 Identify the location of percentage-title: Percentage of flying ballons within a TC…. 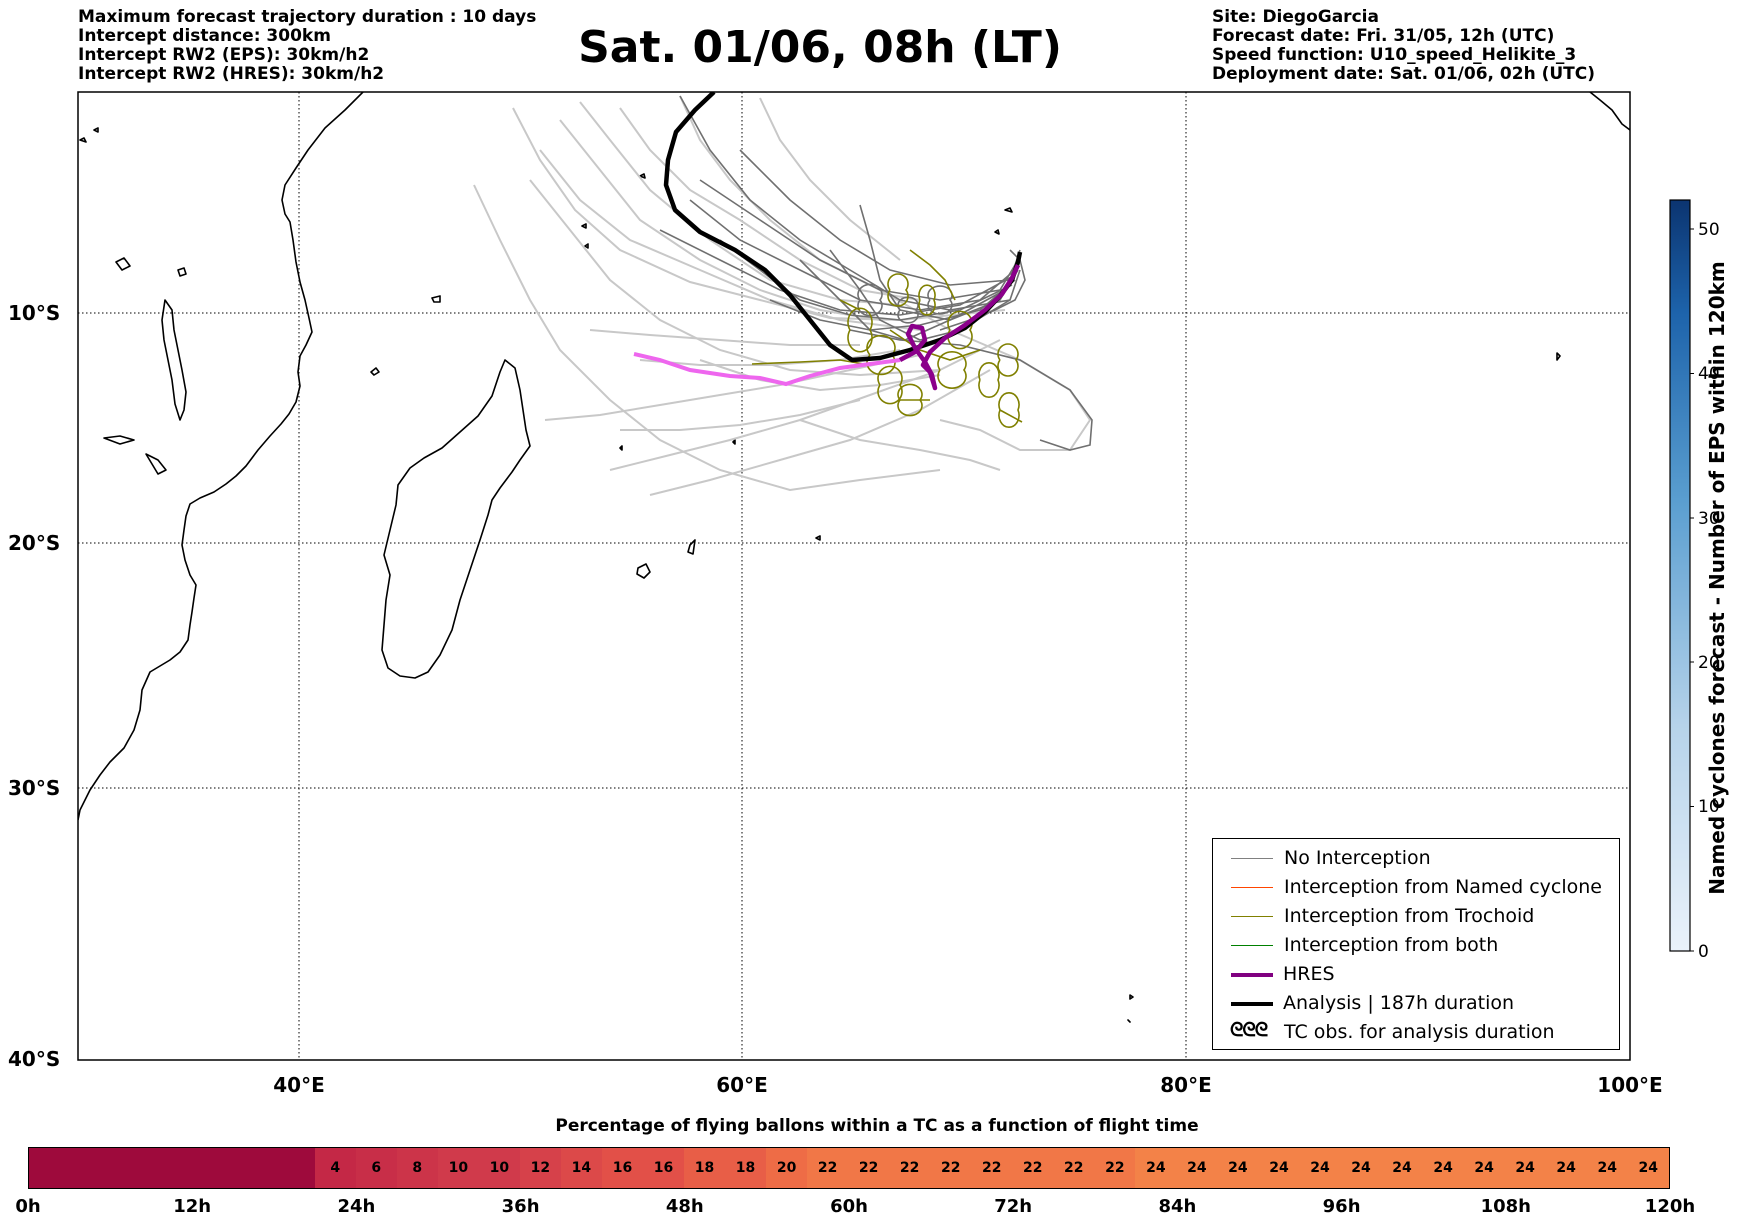
(877, 1126).